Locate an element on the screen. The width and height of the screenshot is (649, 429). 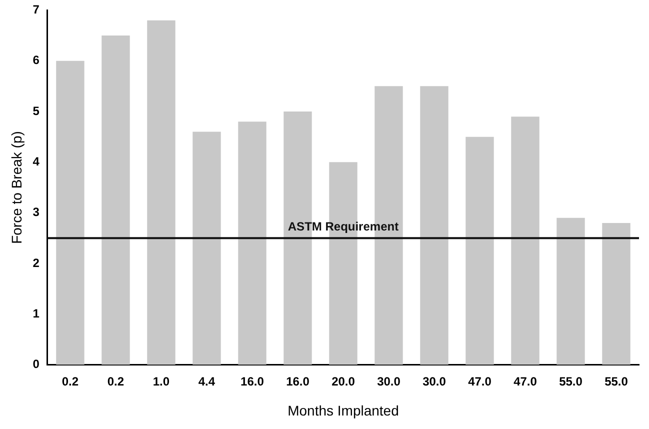
y-tick-label: 4 is located at coordinates (36, 161).